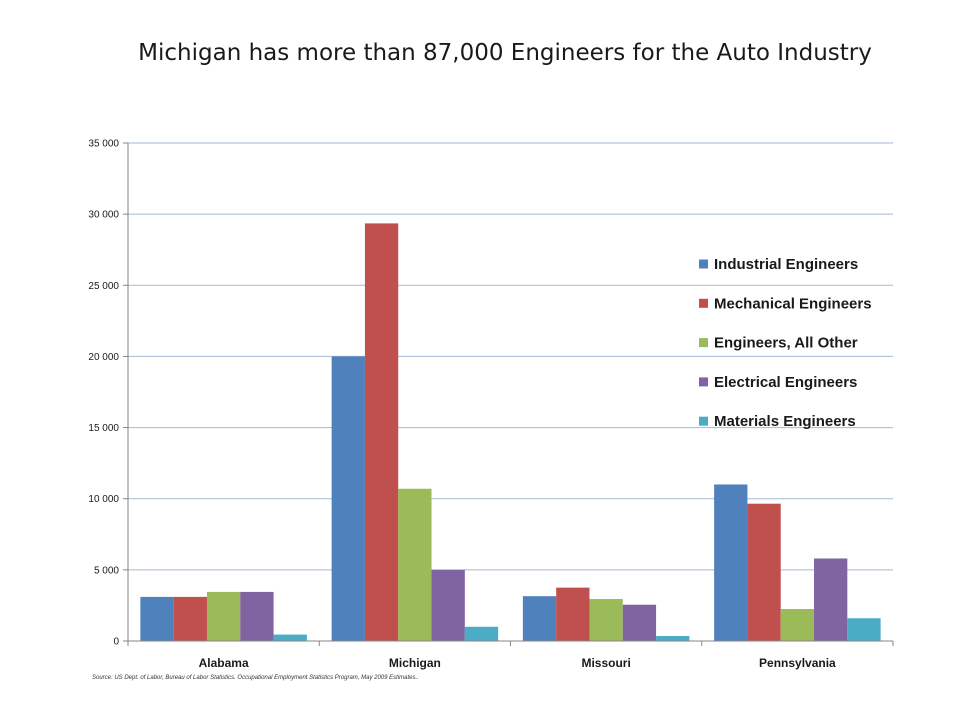 This screenshot has width=960, height=720. Describe the element at coordinates (103, 499) in the screenshot. I see `y-tick-label: 10 000` at that location.